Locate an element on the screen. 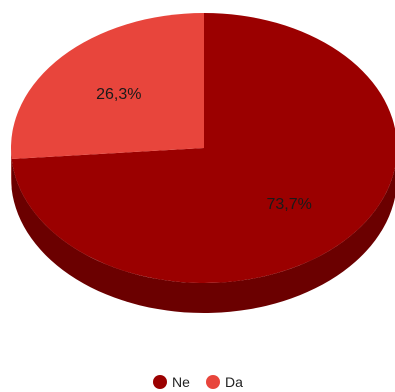 The image size is (395, 392). slice-label-ne: 73,7% is located at coordinates (289, 204).